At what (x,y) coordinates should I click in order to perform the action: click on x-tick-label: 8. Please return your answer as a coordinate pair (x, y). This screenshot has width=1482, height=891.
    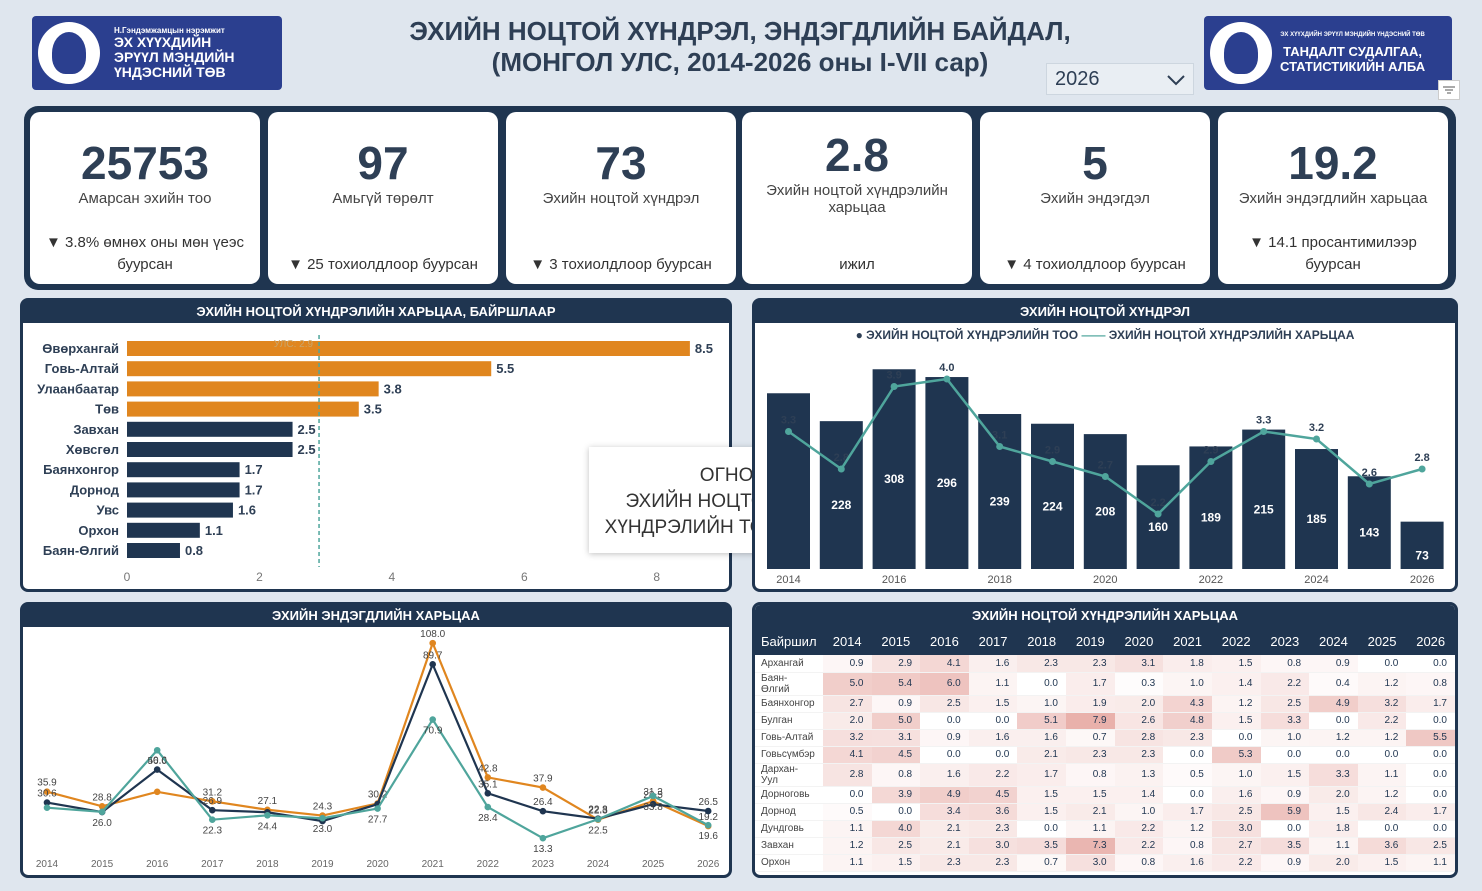
    Looking at the image, I should click on (656, 577).